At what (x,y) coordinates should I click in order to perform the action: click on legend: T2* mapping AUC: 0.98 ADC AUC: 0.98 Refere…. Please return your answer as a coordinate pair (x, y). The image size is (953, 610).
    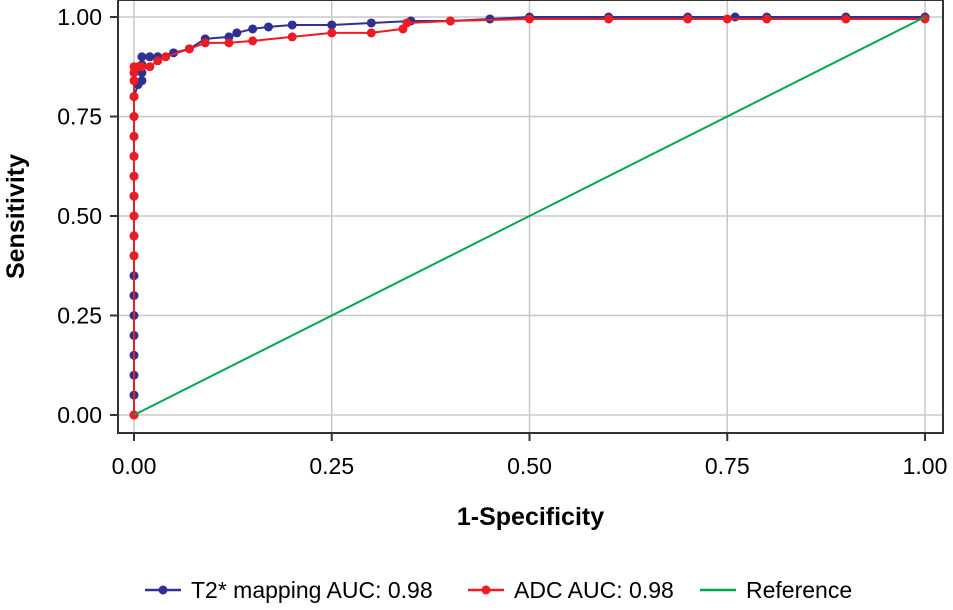
    Looking at the image, I should click on (498, 590).